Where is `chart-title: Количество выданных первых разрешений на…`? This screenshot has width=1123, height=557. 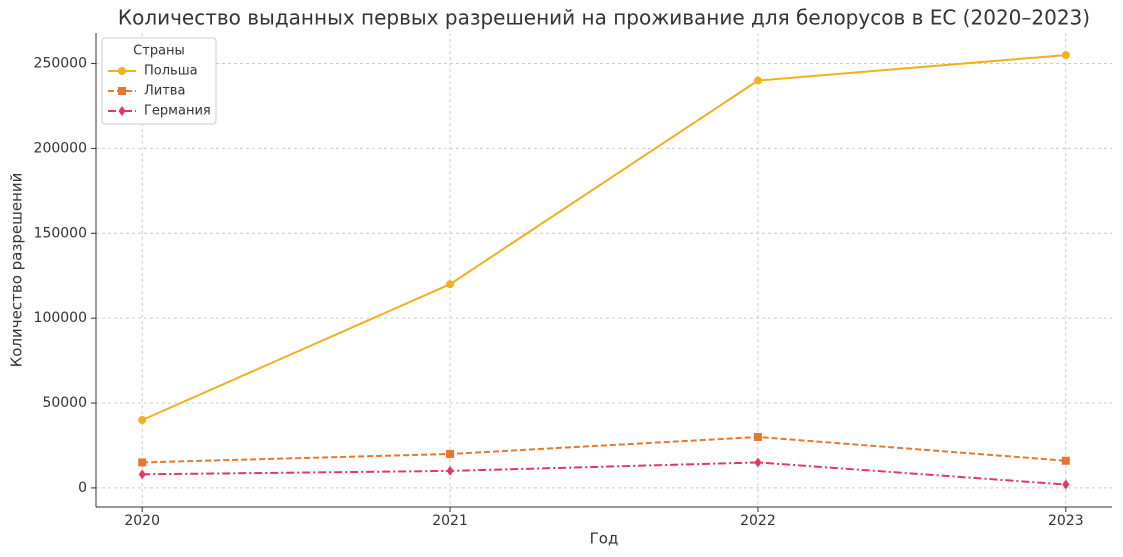 chart-title: Количество выданных первых разрешений на… is located at coordinates (604, 18).